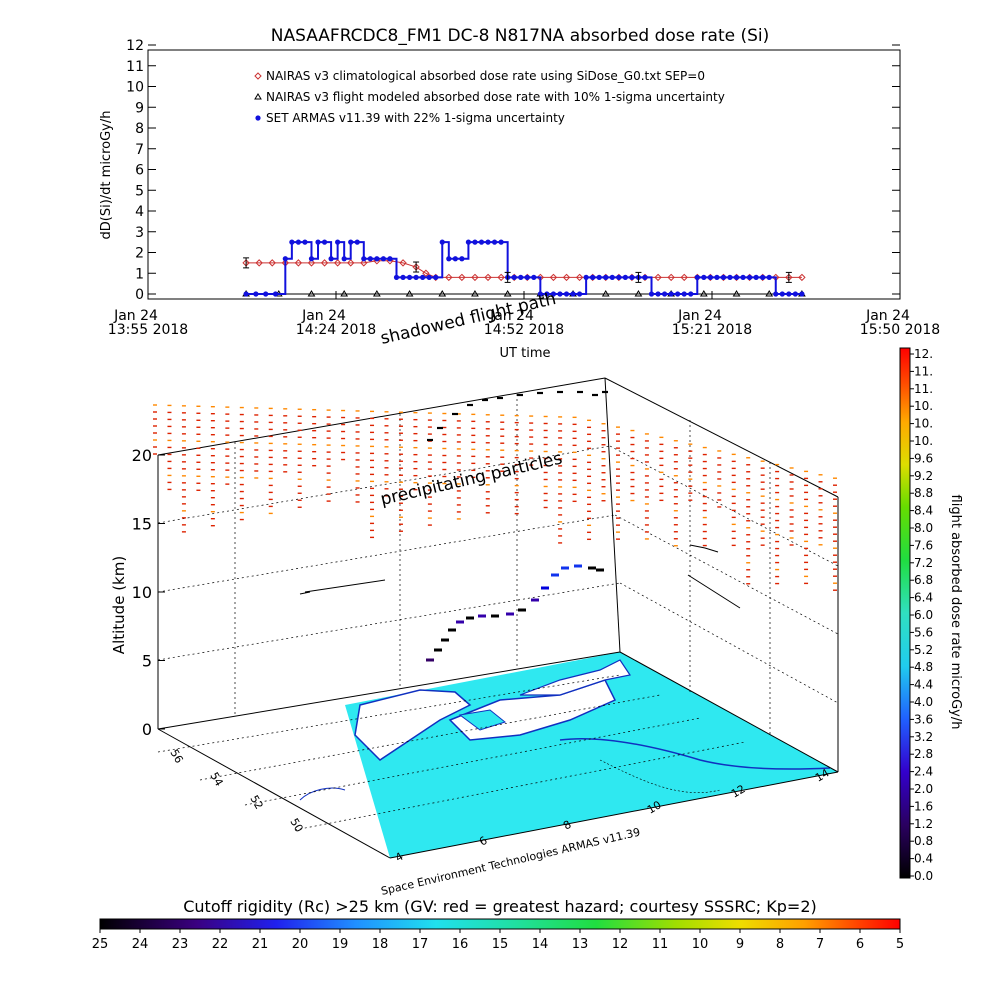 The width and height of the screenshot is (1000, 1000). What do you see at coordinates (142, 524) in the screenshot?
I see `altitude-tick-label: 15` at bounding box center [142, 524].